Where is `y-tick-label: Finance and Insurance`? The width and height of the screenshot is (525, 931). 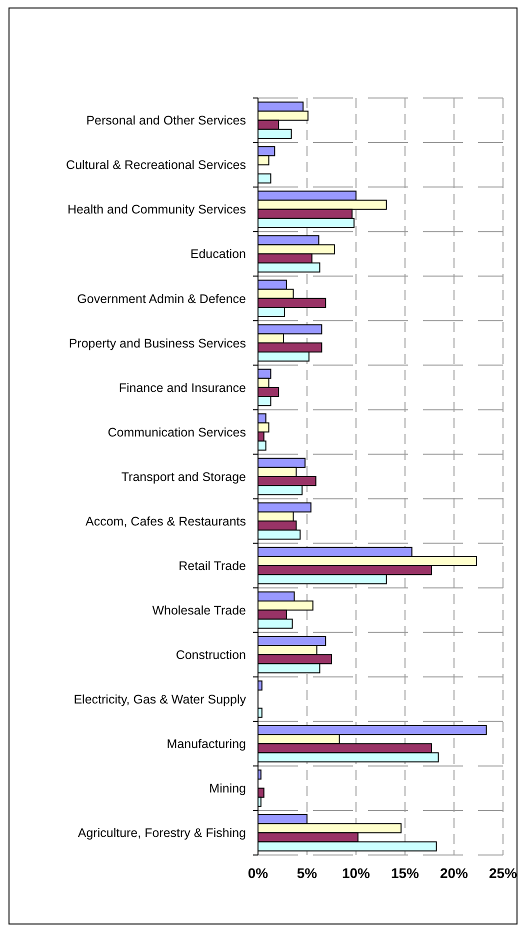
y-tick-label: Finance and Insurance is located at coordinates (182, 387).